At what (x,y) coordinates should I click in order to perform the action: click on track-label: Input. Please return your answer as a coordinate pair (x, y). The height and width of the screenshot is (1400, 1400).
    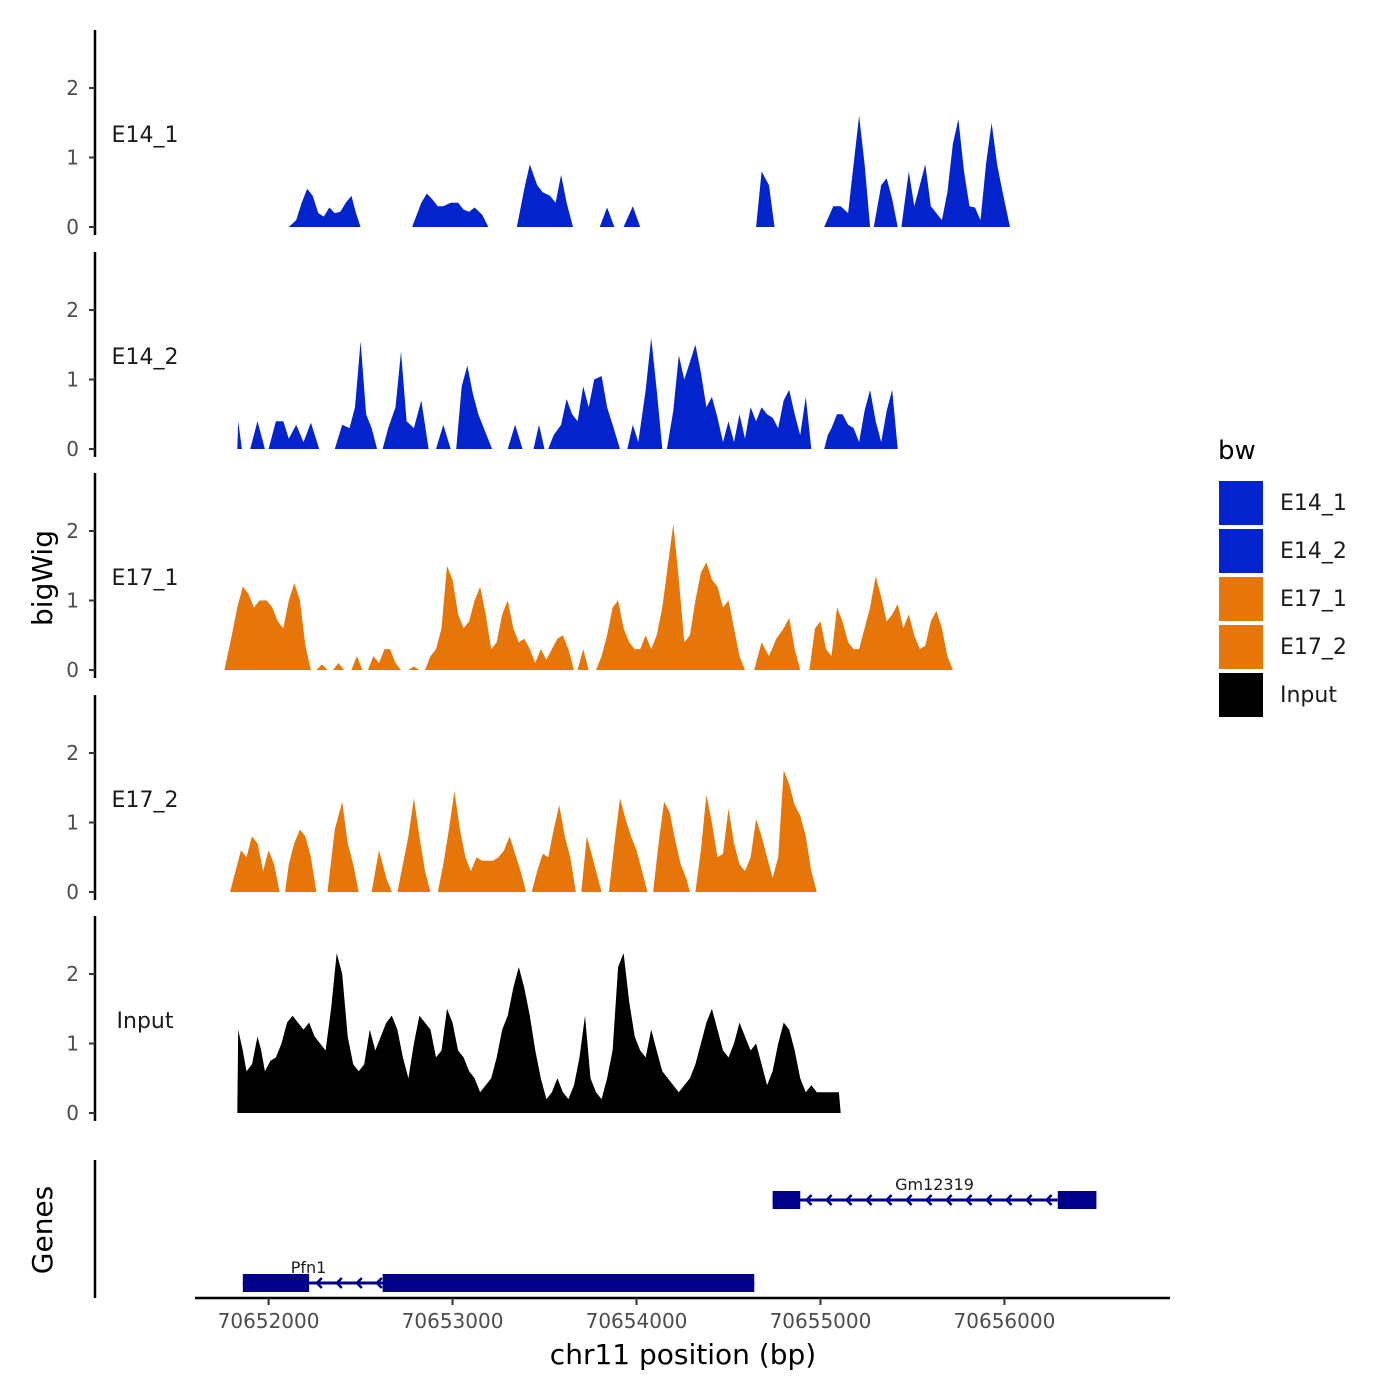
    Looking at the image, I should click on (145, 1021).